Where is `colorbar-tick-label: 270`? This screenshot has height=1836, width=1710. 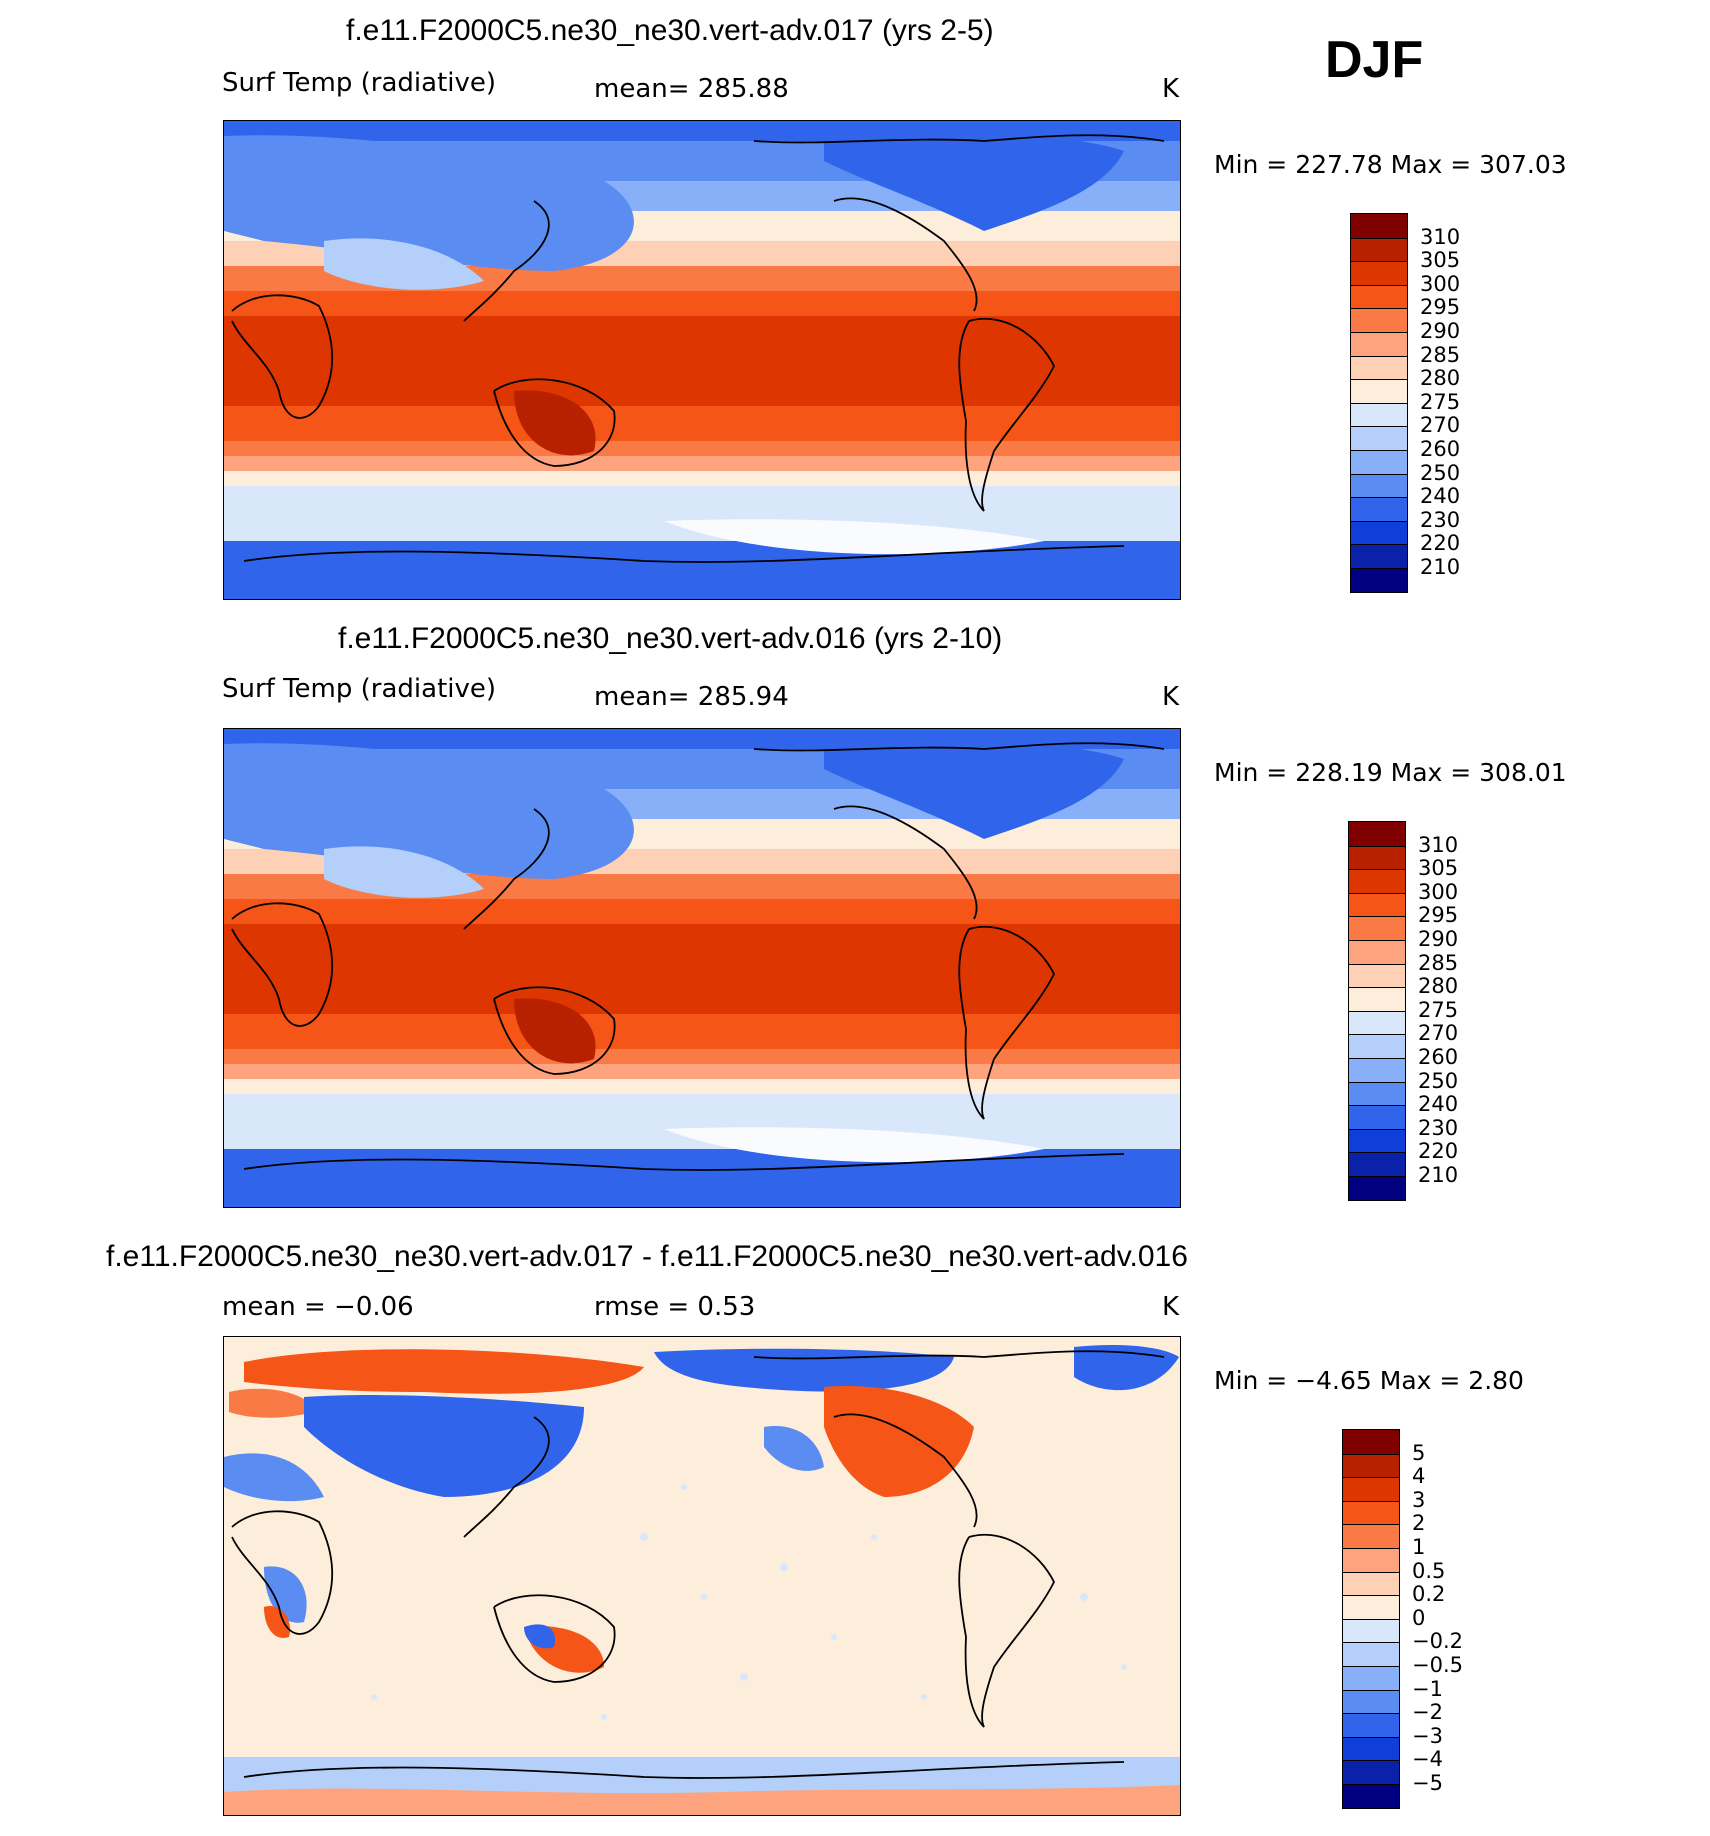 colorbar-tick-label: 270 is located at coordinates (1440, 425).